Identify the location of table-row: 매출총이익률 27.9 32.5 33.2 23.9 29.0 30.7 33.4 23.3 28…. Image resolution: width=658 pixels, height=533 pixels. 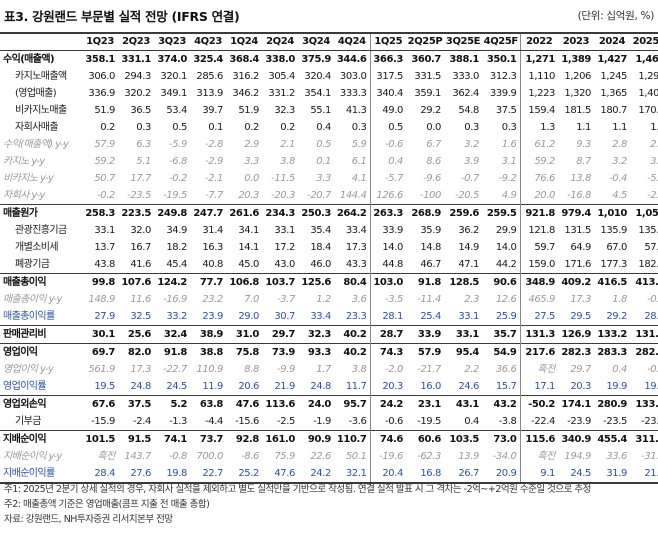
(329, 316).